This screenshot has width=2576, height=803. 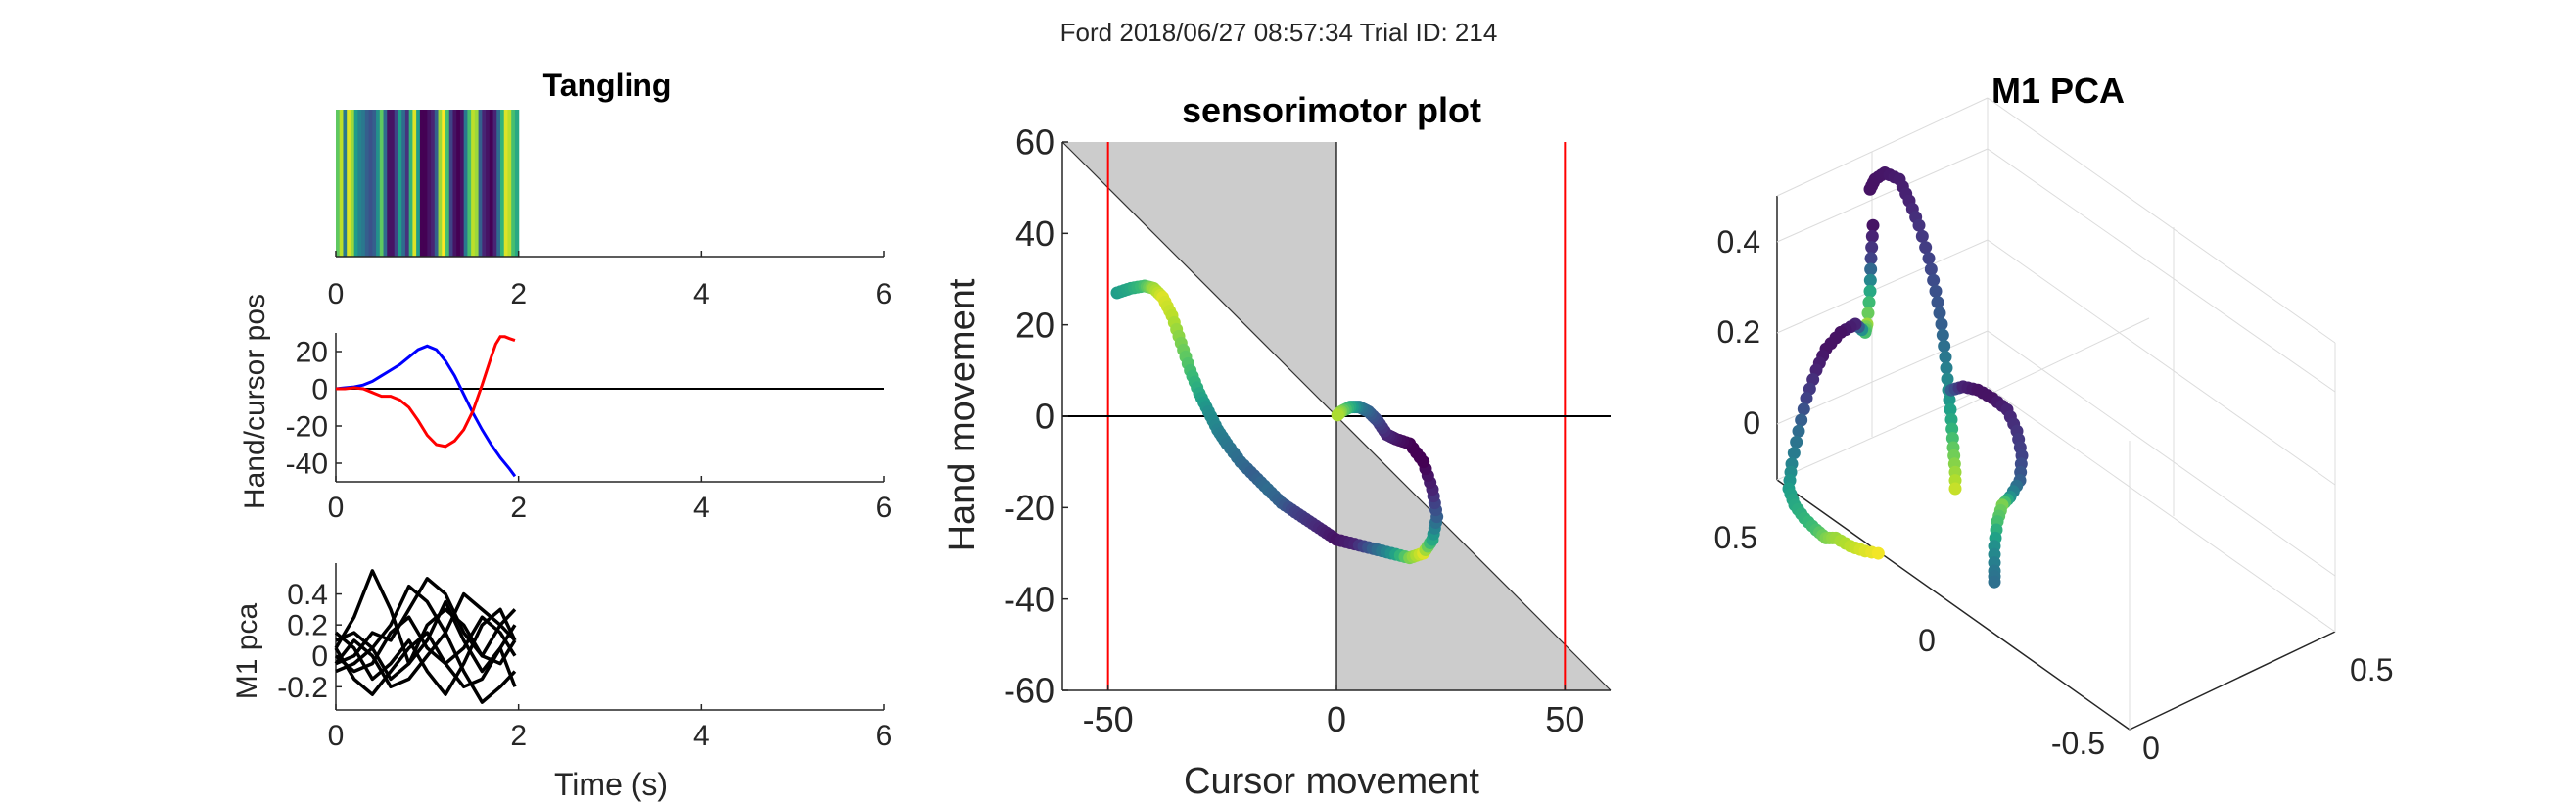 What do you see at coordinates (1279, 33) in the screenshot?
I see `figure-suptitle: Ford 2018/06/27 08:57:34 Trial ID: 214` at bounding box center [1279, 33].